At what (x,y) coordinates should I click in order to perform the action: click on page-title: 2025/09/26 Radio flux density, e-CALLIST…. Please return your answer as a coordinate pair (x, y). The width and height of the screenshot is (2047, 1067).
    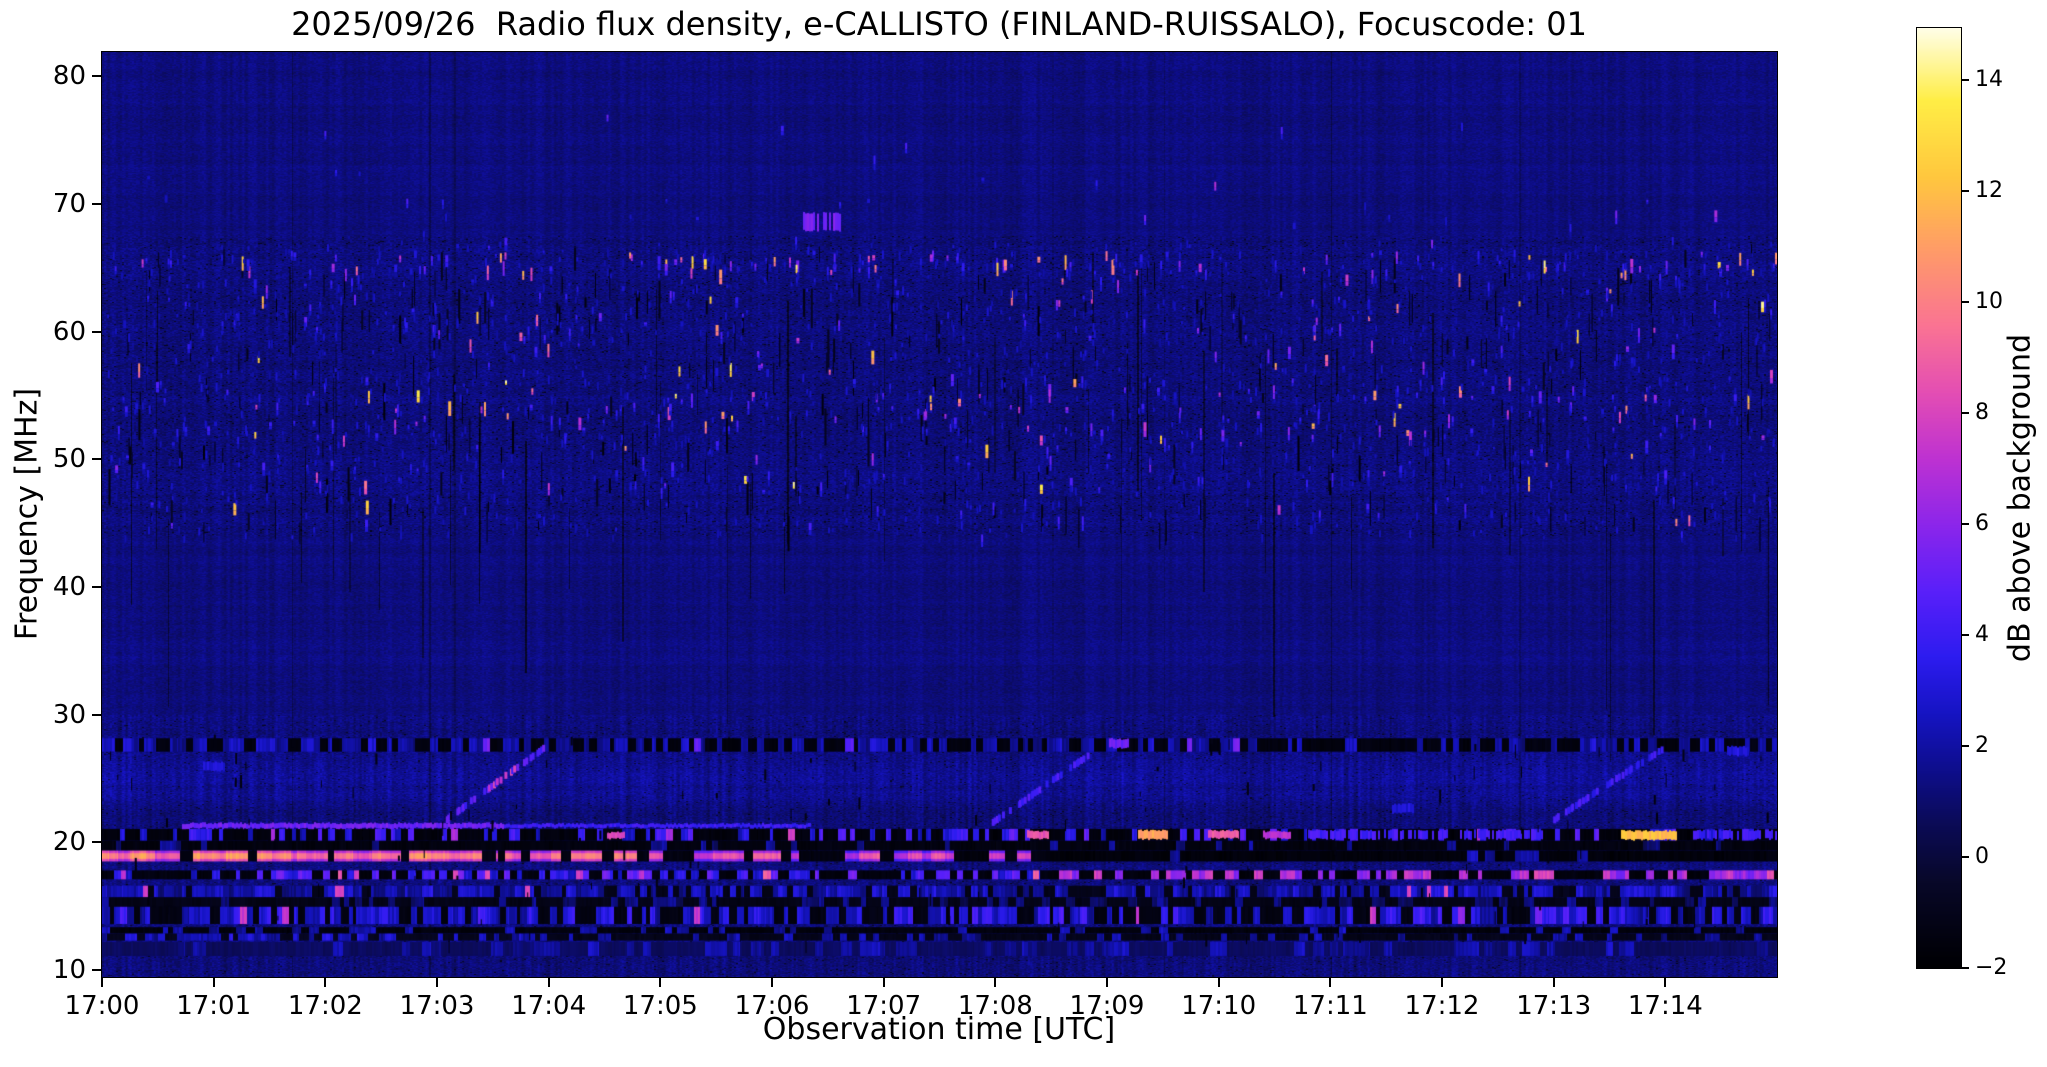
    Looking at the image, I should click on (939, 24).